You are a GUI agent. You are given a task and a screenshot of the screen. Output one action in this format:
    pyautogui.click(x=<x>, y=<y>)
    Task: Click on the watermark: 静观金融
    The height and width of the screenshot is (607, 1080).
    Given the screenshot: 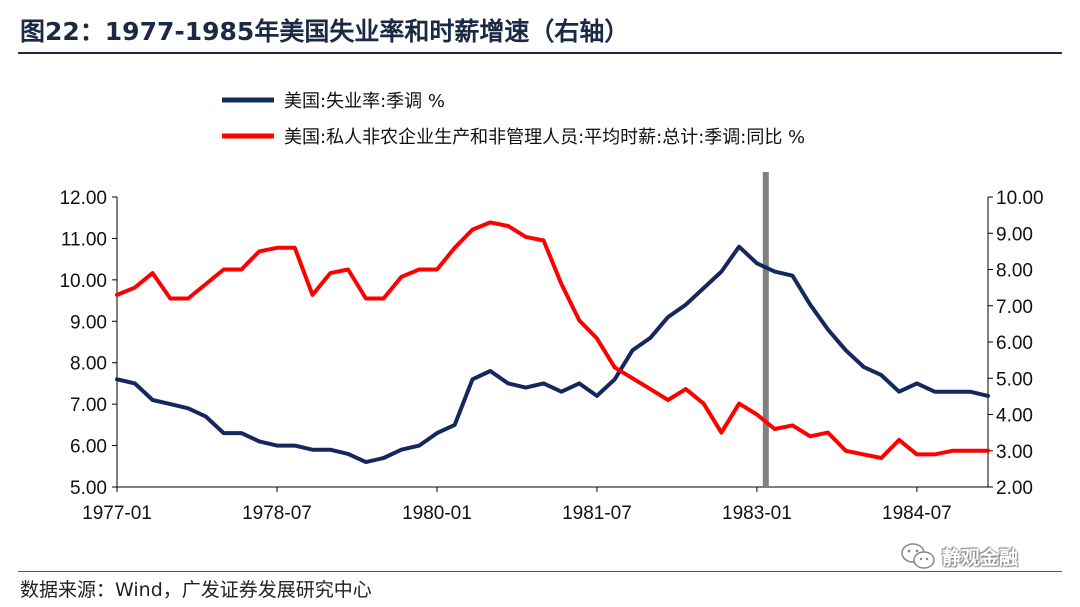 What is the action you would take?
    pyautogui.click(x=959, y=556)
    